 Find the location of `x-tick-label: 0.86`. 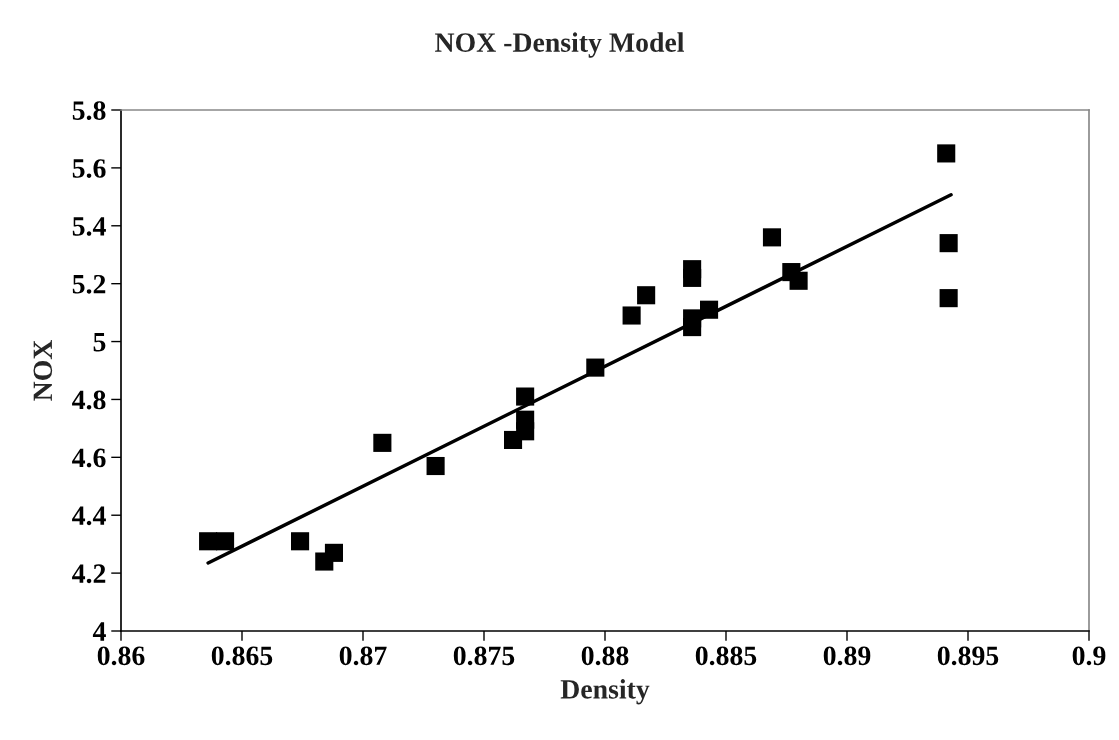

x-tick-label: 0.86 is located at coordinates (121, 656).